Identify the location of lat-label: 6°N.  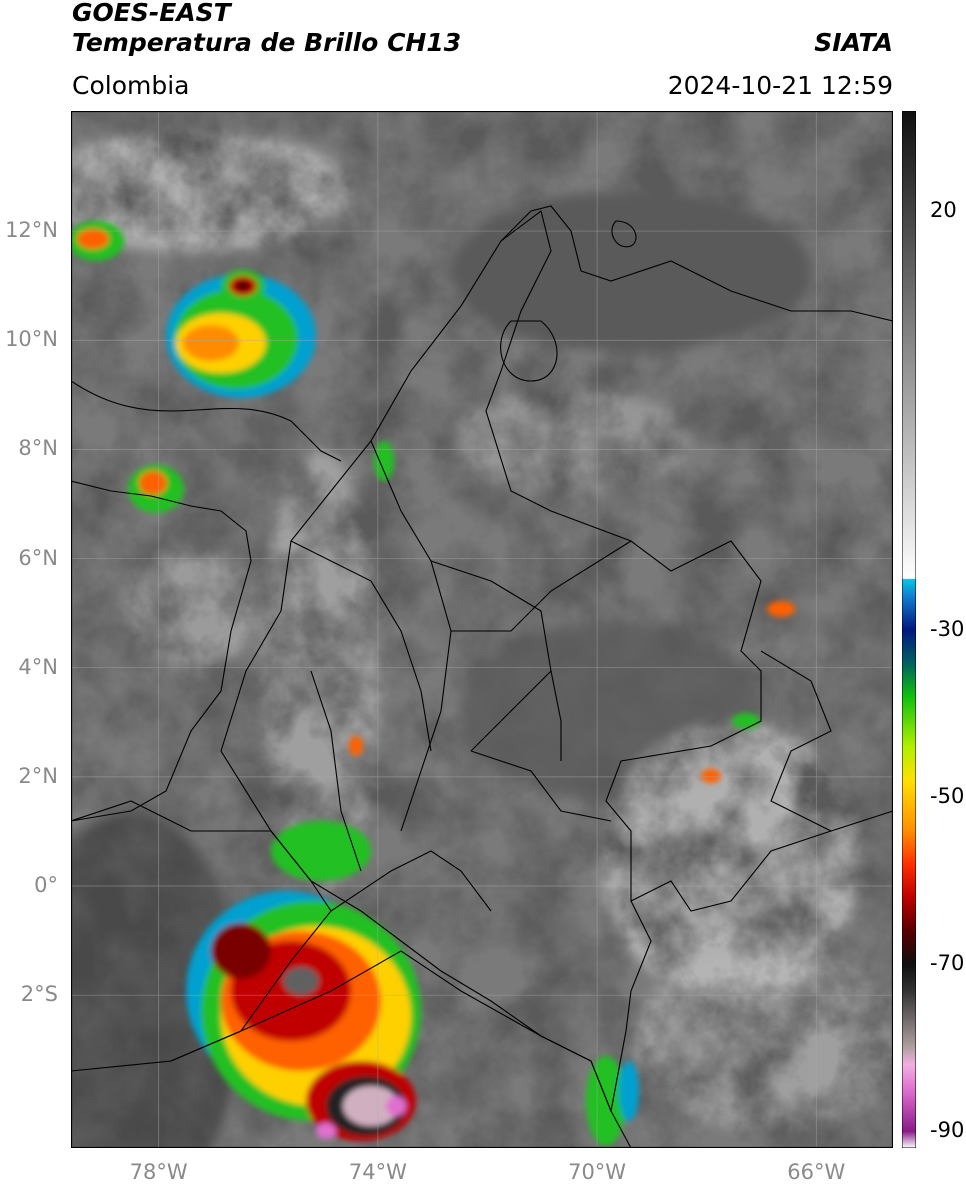
(38, 557).